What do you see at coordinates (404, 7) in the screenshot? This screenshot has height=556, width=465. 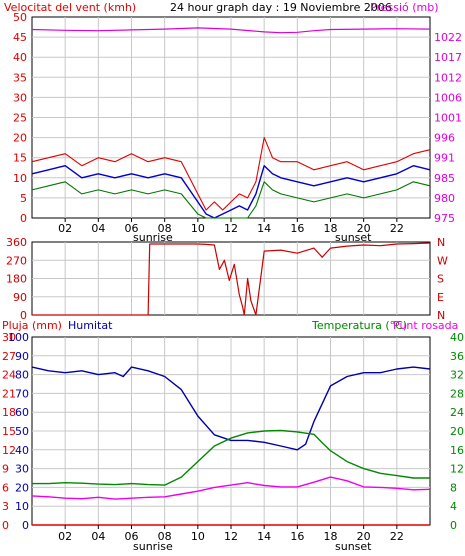 I see `pressure-ylabel: Pressió (mb)` at bounding box center [404, 7].